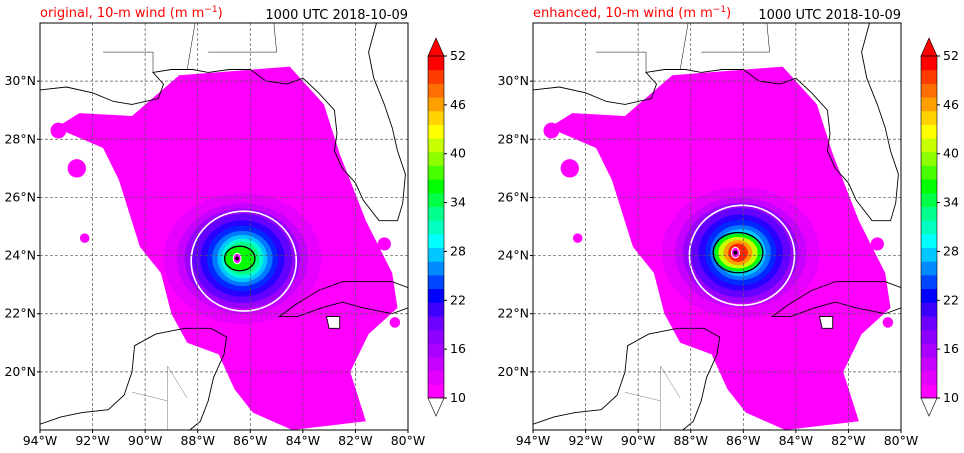 This screenshot has width=964, height=453. Describe the element at coordinates (20, 313) in the screenshot. I see `y-tick-label: 22°N` at that location.